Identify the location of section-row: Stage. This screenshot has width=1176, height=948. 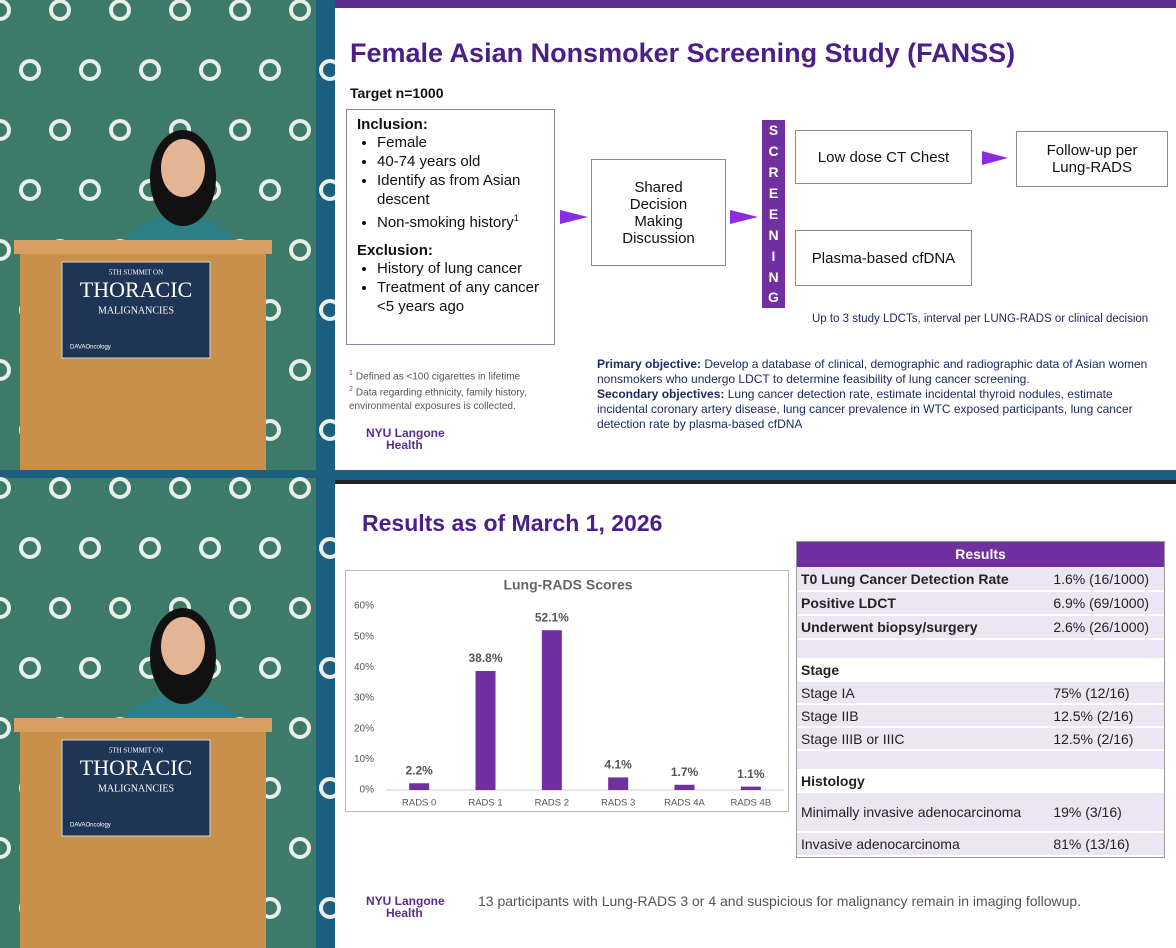
(980, 670).